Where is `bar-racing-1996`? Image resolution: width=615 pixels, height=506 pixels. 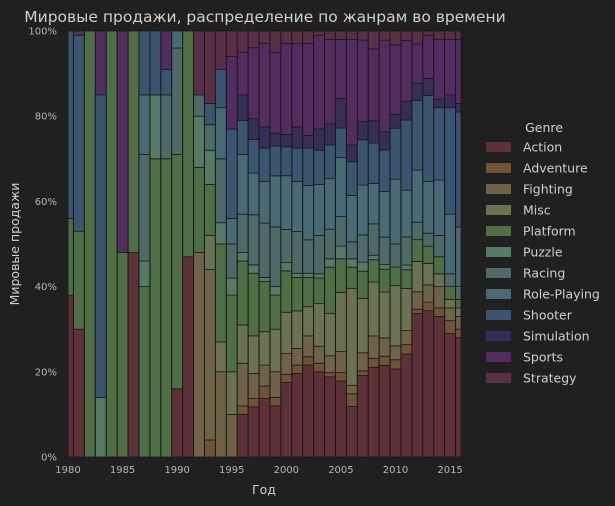
bar-racing-1996 is located at coordinates (242, 233).